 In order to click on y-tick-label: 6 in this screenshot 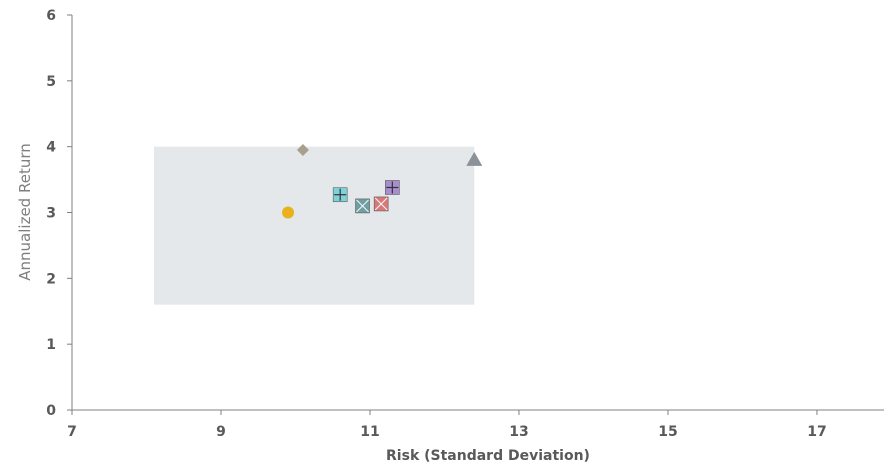, I will do `click(51, 16)`.